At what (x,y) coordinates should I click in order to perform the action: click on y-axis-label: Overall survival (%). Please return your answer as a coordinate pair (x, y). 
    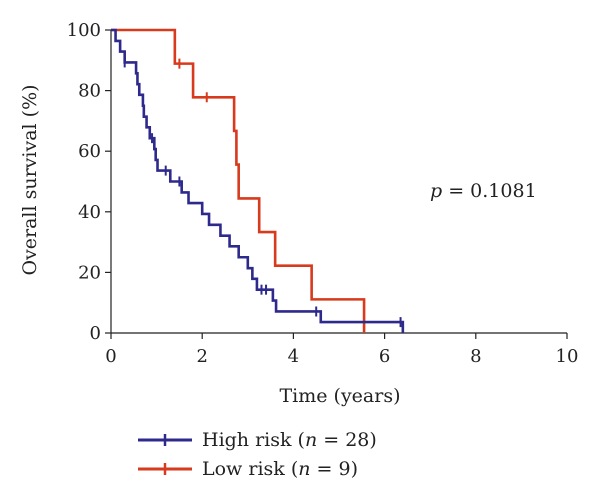
    Looking at the image, I should click on (30, 179).